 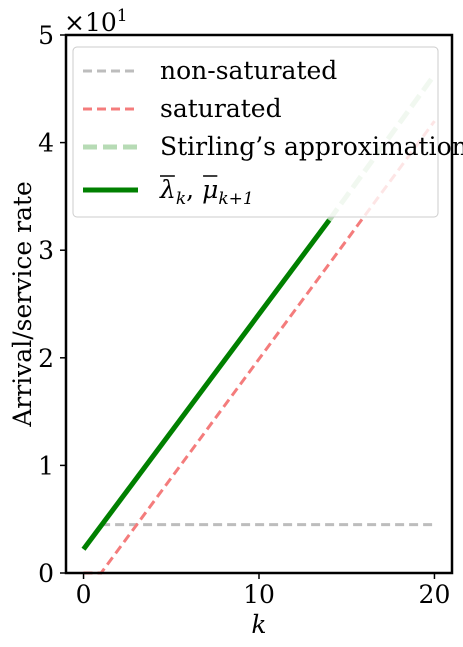 What do you see at coordinates (167, 189) in the screenshot?
I see `legend-lambda: λ` at bounding box center [167, 189].